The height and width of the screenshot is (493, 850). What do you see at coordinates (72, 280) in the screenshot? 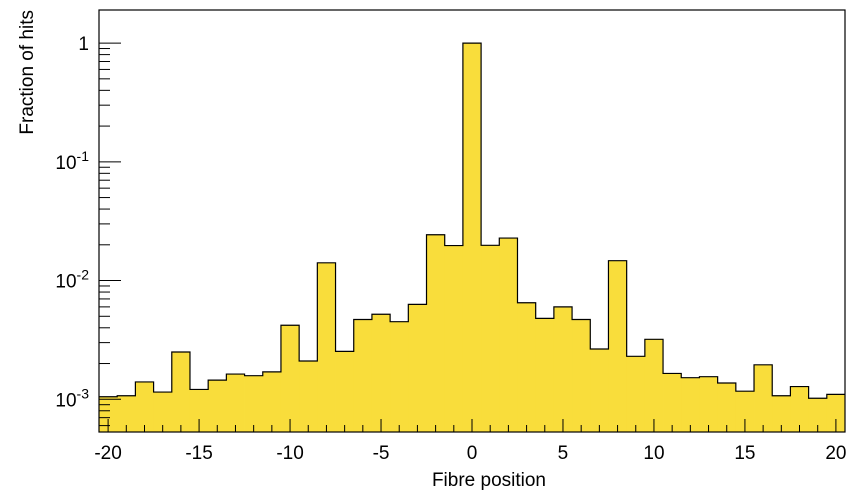
I see `y-tick-label: 10⁻²` at bounding box center [72, 280].